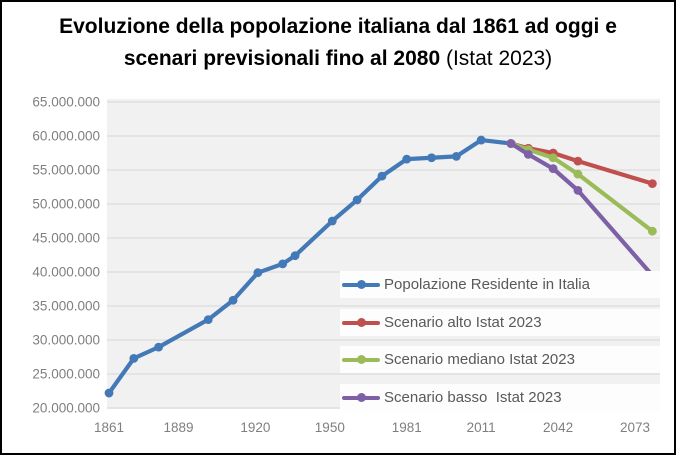 The image size is (676, 455). What do you see at coordinates (66, 170) in the screenshot?
I see `svg-text: 55.000.000` at bounding box center [66, 170].